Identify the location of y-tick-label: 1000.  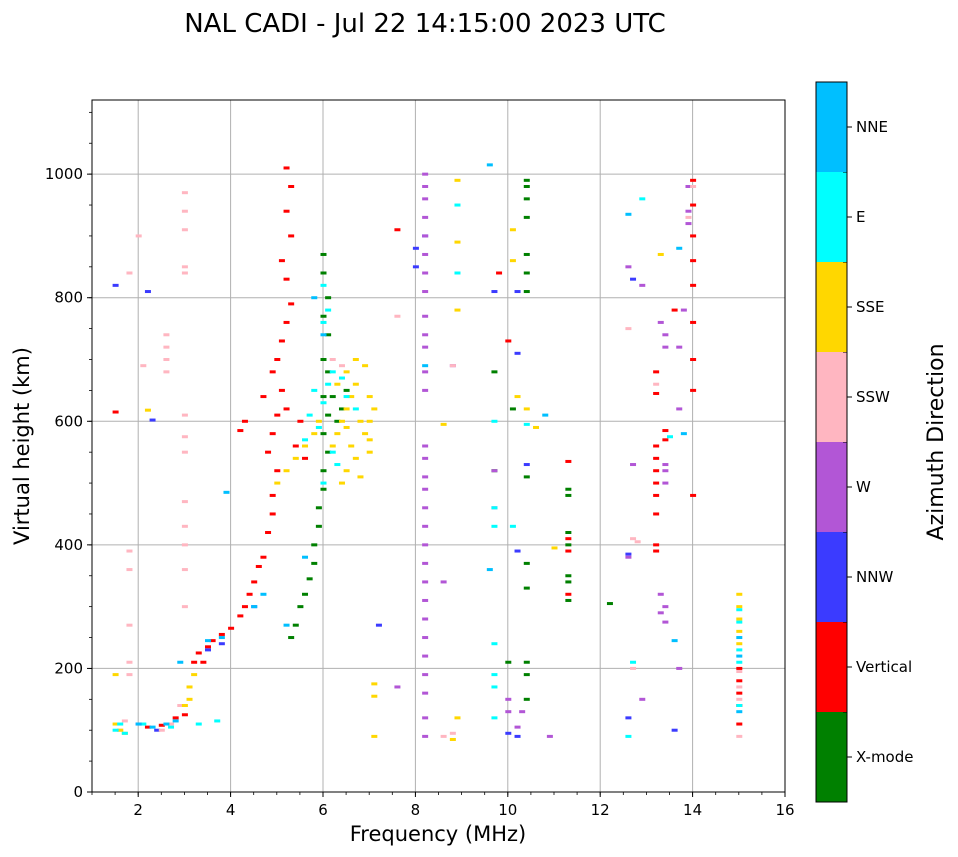
(64, 174).